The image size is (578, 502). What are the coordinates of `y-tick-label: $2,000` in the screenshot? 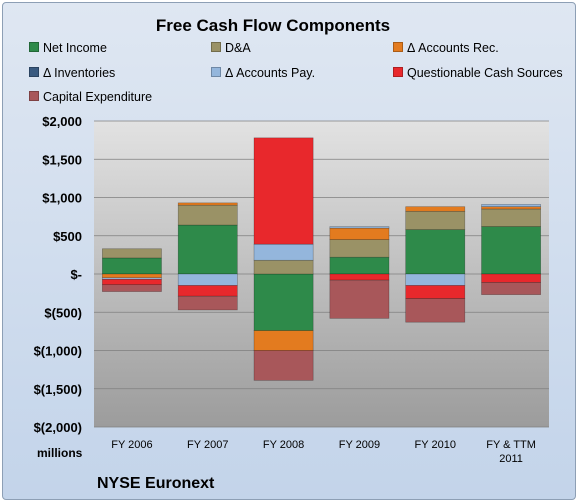 It's located at (62, 121).